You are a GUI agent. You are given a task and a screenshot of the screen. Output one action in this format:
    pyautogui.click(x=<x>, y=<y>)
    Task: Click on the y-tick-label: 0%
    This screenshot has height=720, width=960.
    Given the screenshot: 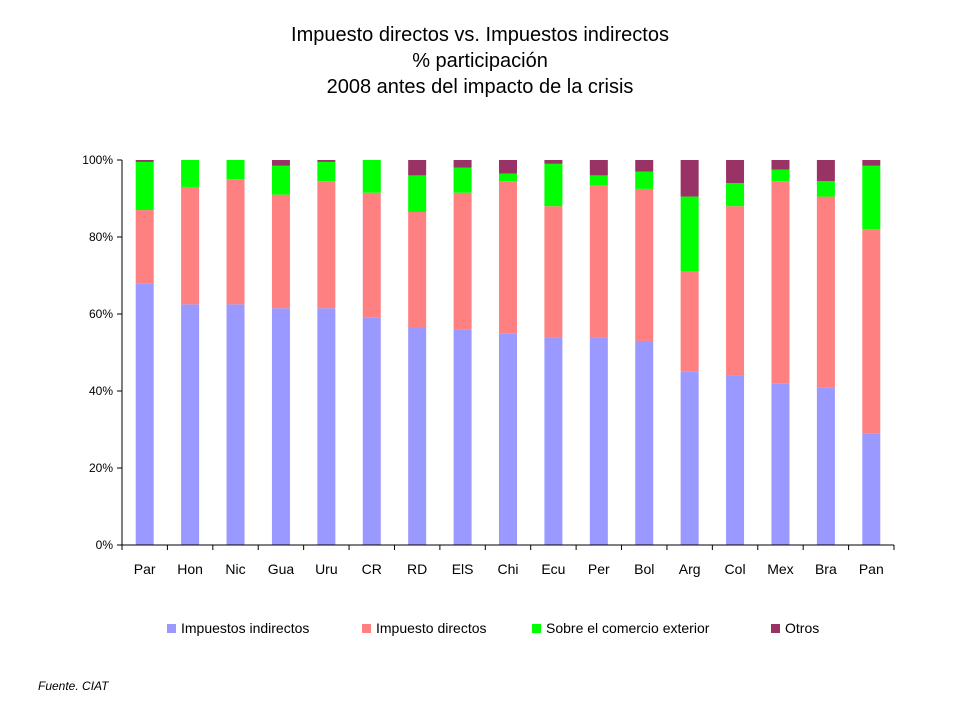 What is the action you would take?
    pyautogui.click(x=105, y=545)
    